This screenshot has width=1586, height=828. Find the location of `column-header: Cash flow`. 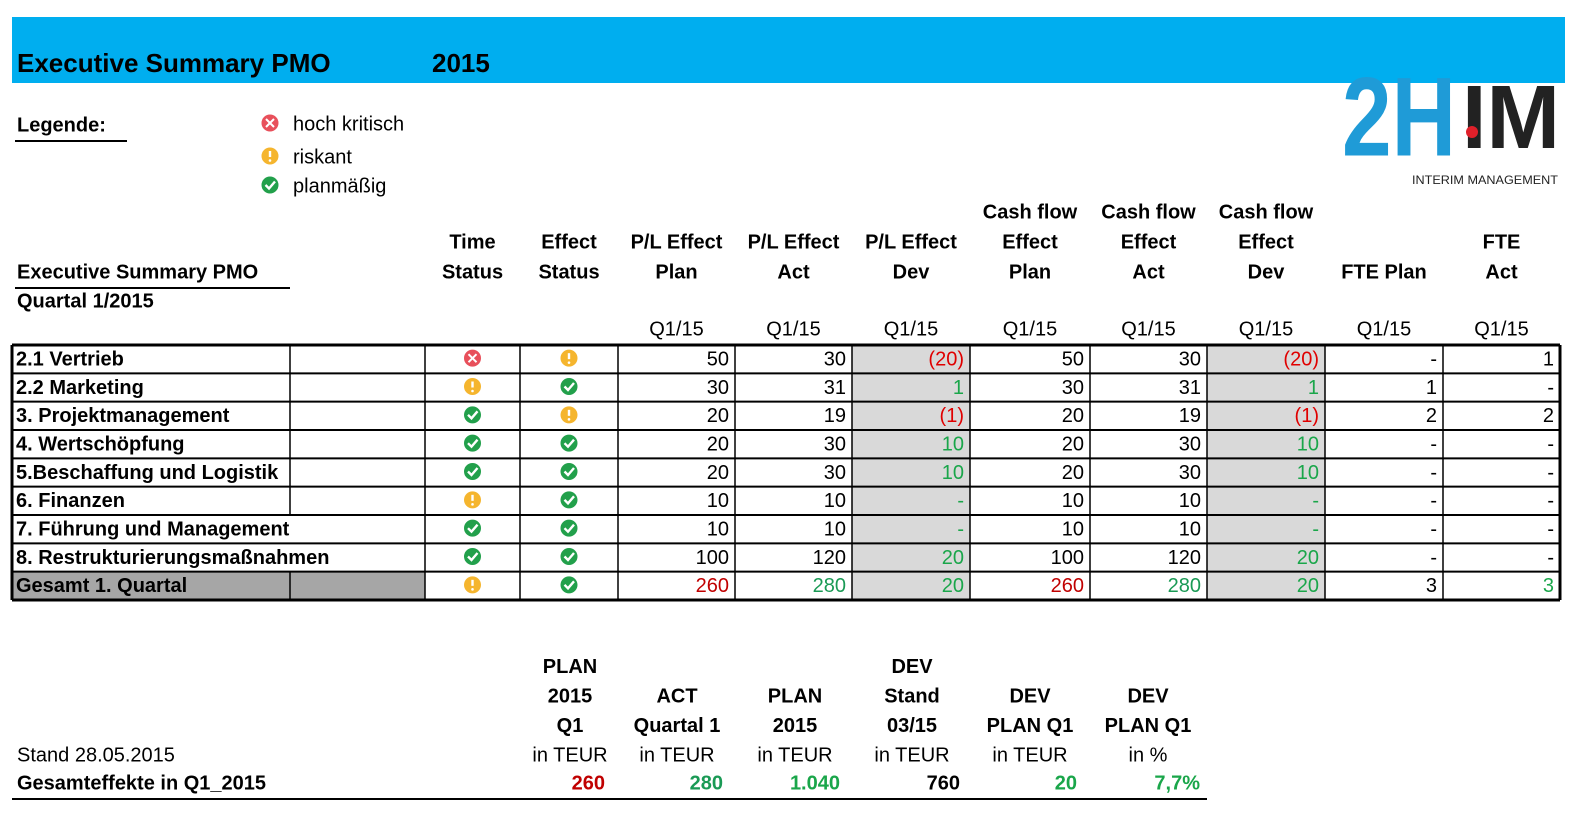

column-header: Cash flow is located at coordinates (1030, 212).